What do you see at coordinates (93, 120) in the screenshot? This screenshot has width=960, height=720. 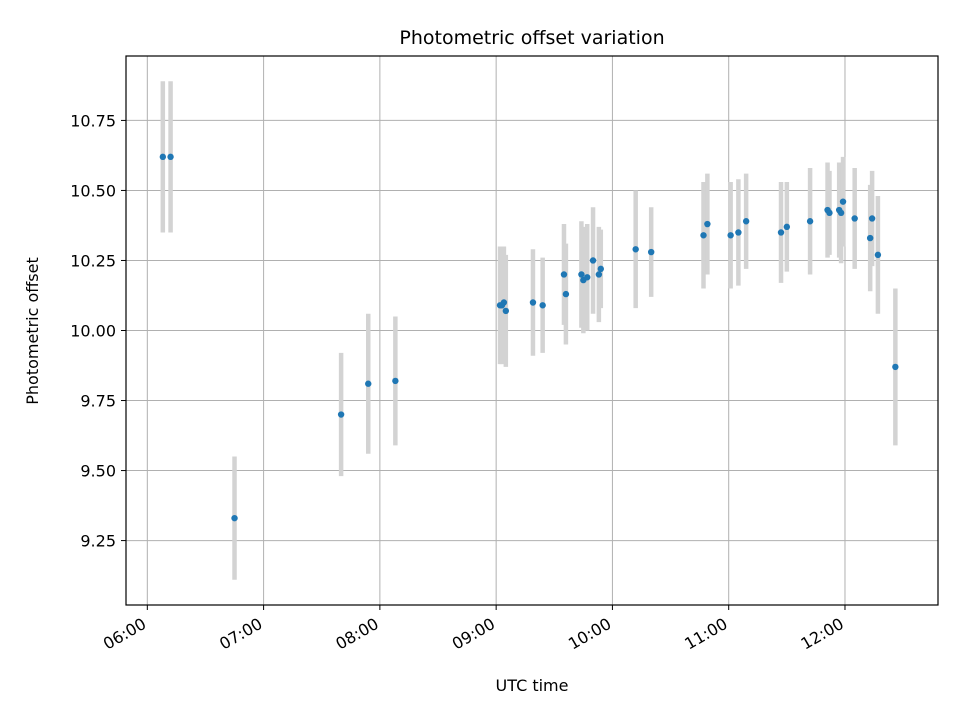 I see `y-tick-label: 10.75` at bounding box center [93, 120].